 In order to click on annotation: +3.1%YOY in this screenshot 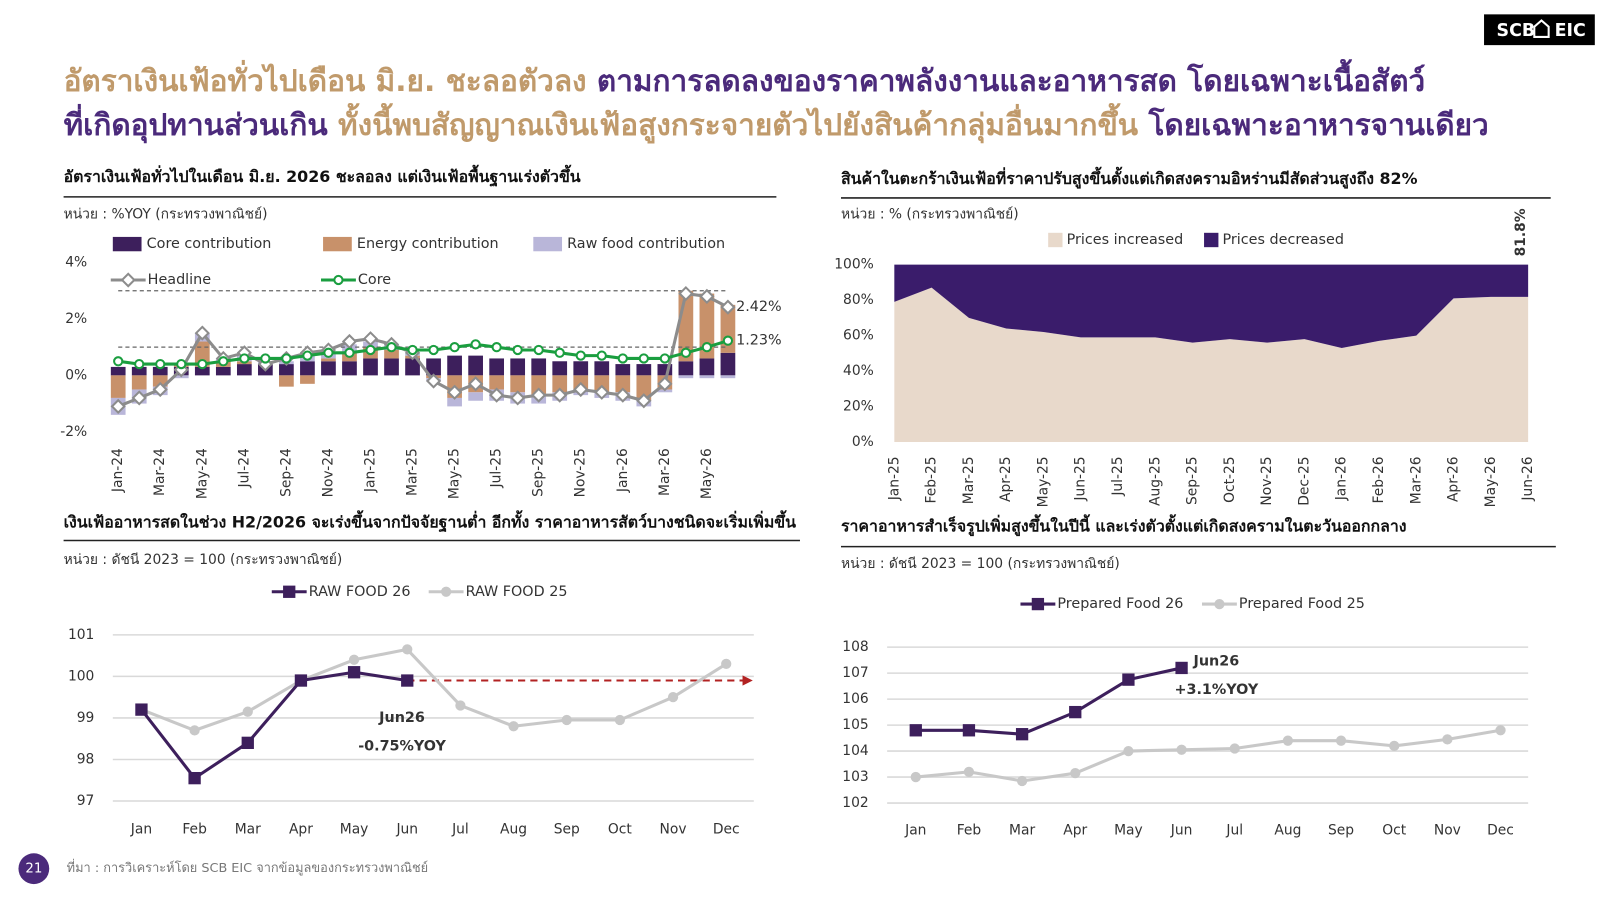, I will do `click(1216, 690)`.